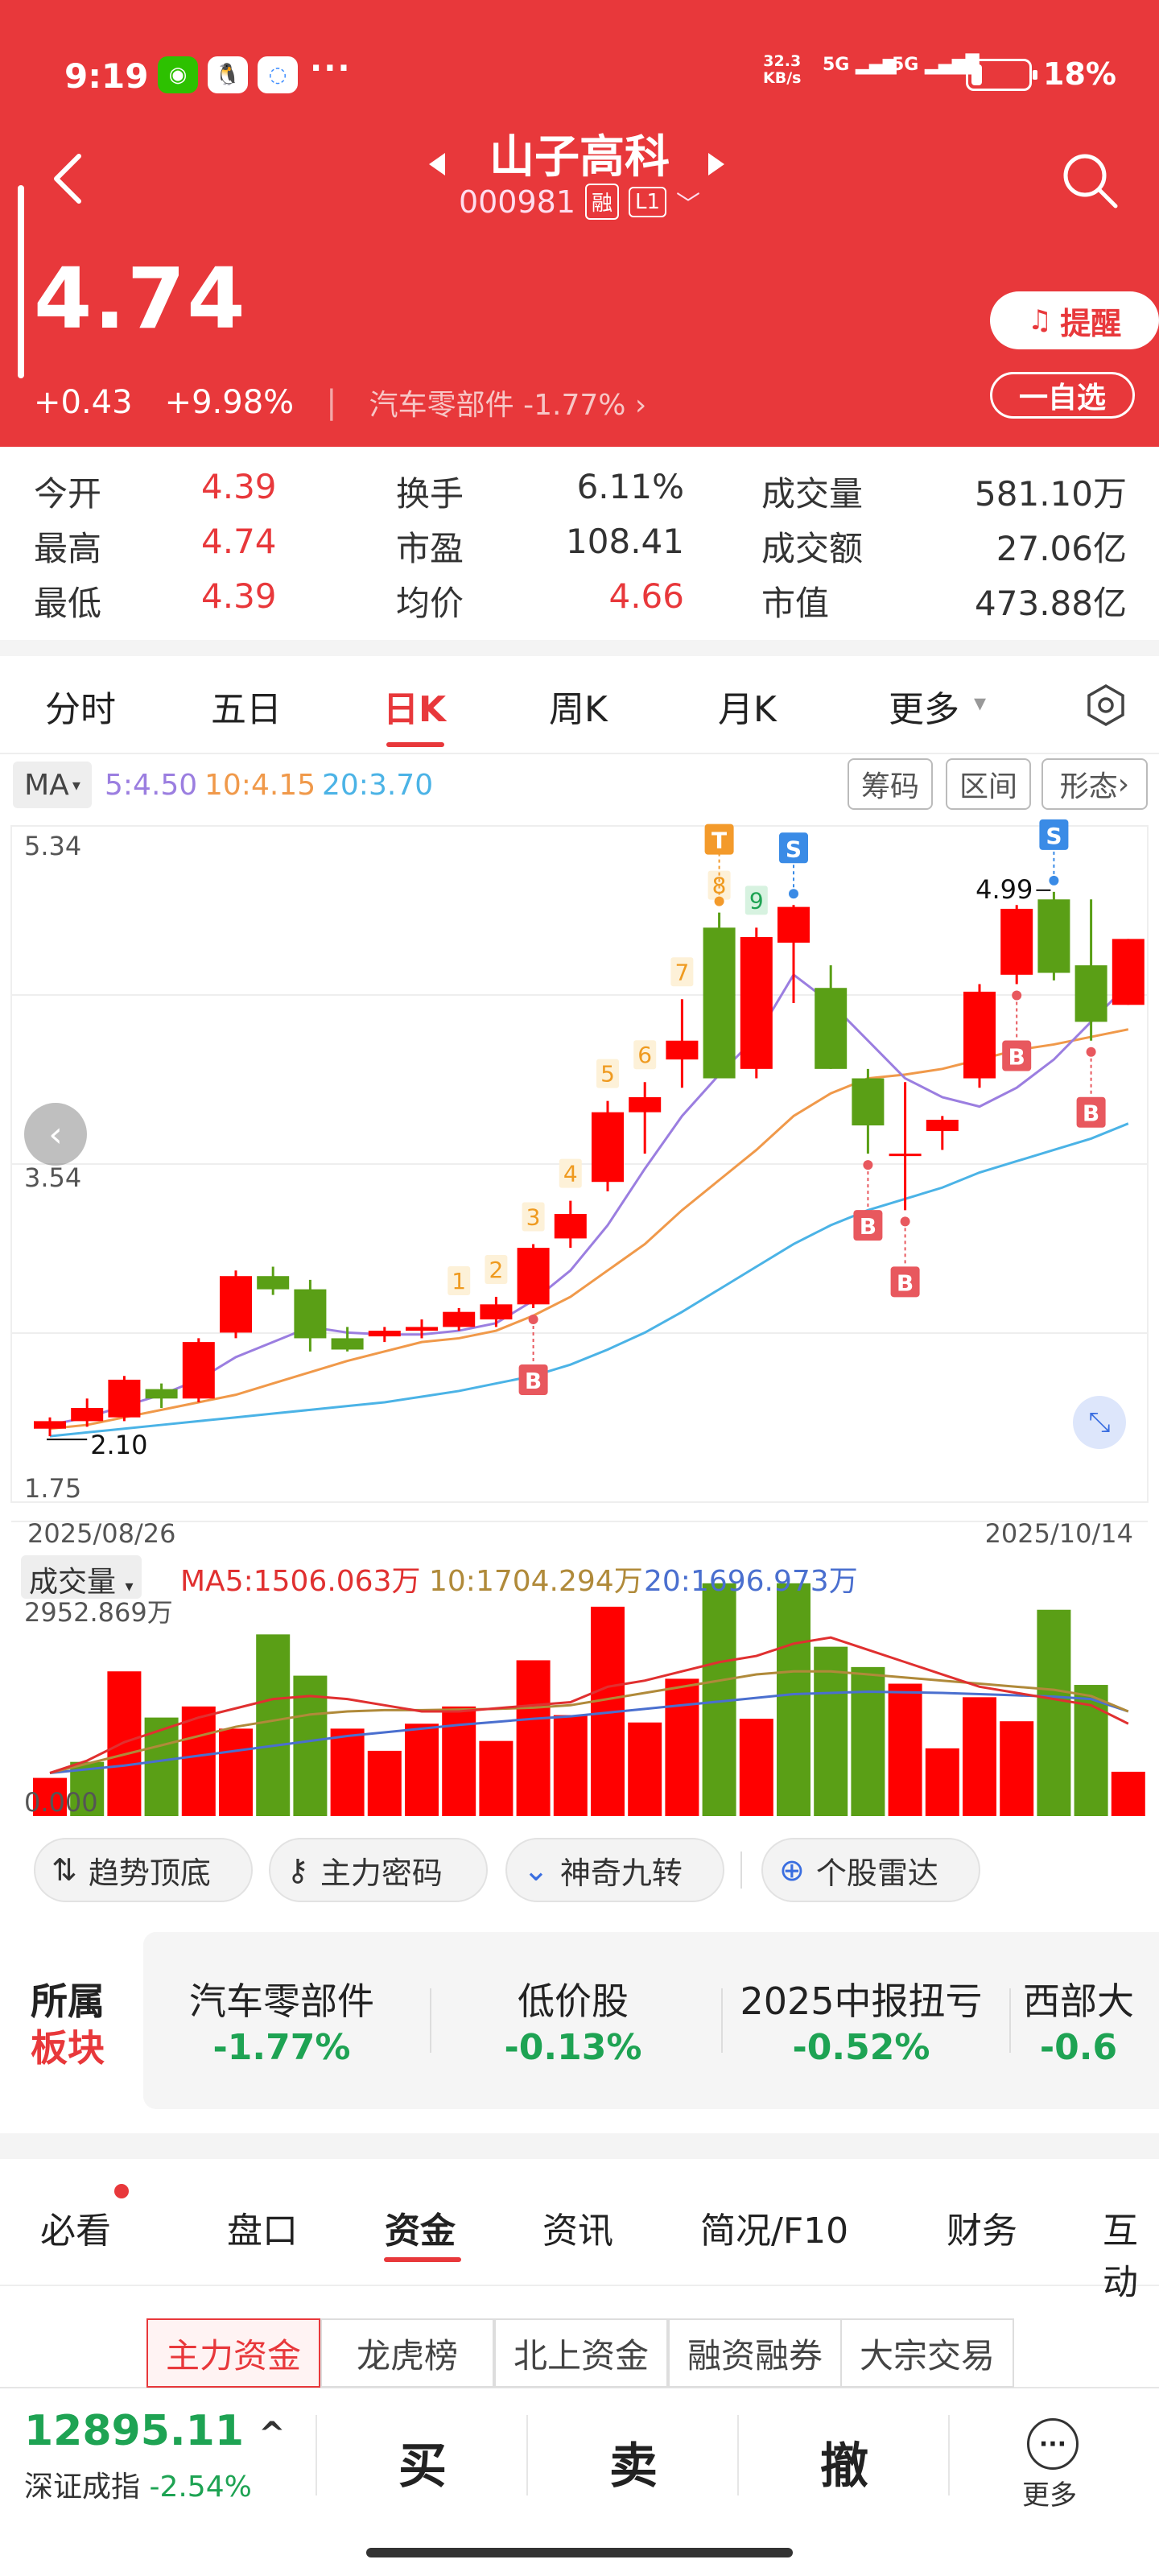 The width and height of the screenshot is (1159, 2576). Describe the element at coordinates (262, 2231) in the screenshot. I see `detail-tab: 盘口` at that location.